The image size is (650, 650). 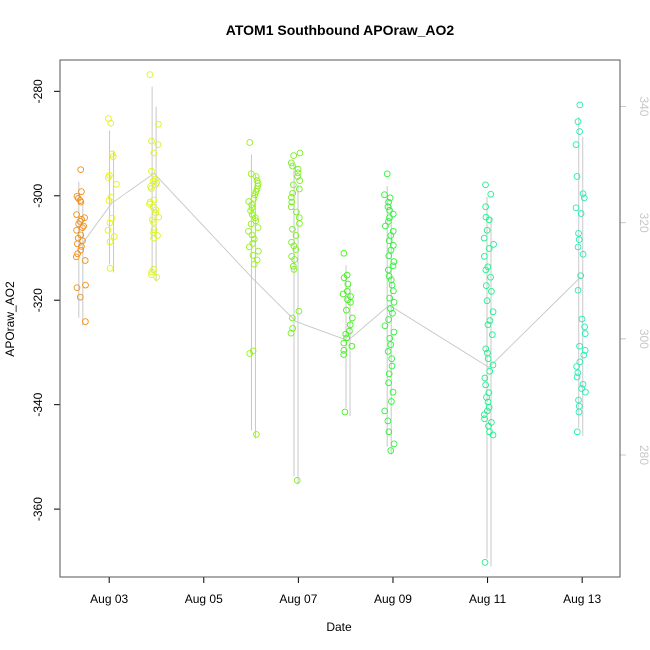 What do you see at coordinates (393, 599) in the screenshot?
I see `x-tick-label: Aug 09` at bounding box center [393, 599].